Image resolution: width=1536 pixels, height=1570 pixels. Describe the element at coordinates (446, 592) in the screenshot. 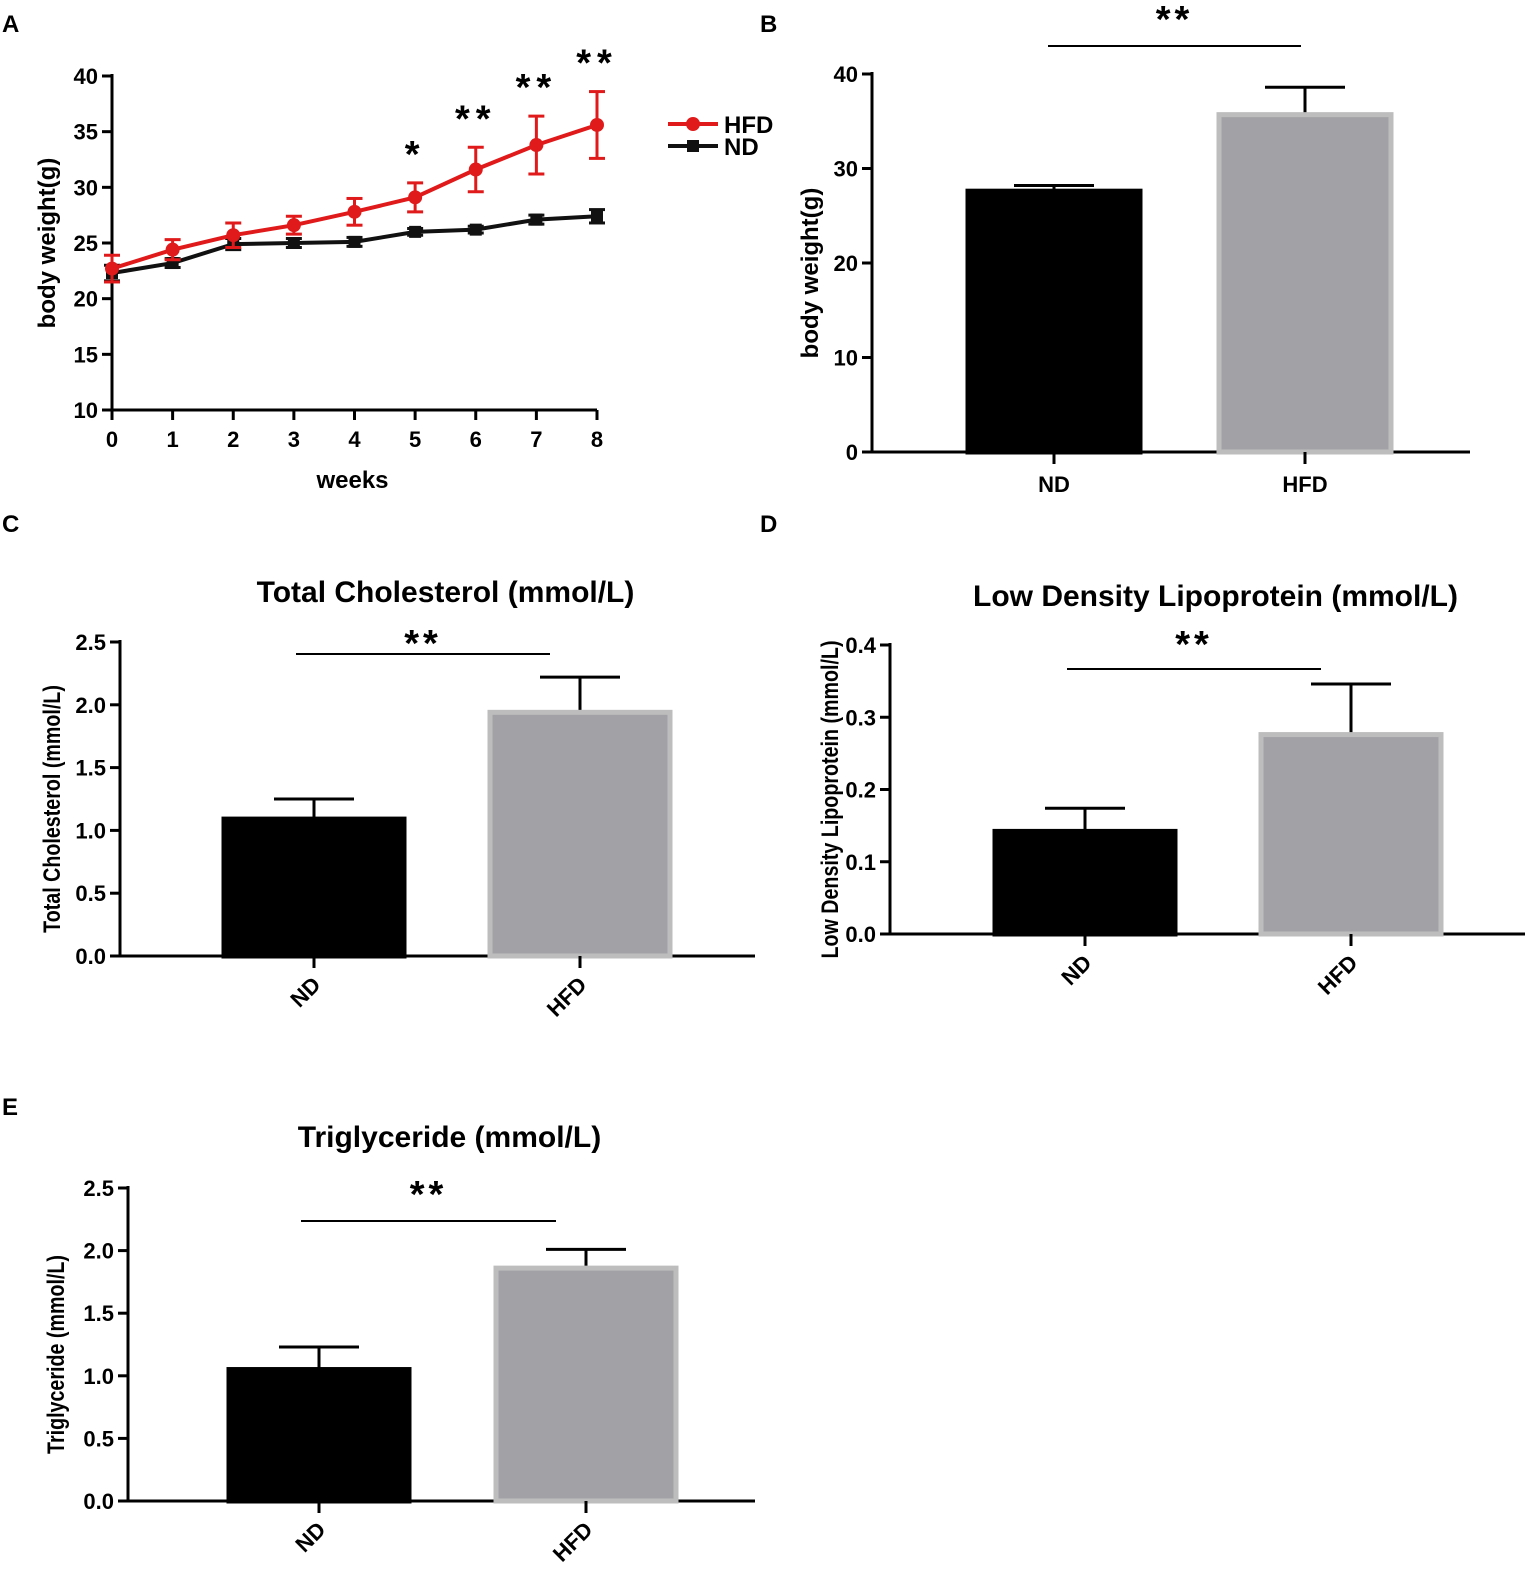

I see `chart-title: Total Cholesterol (mmol/L)` at that location.